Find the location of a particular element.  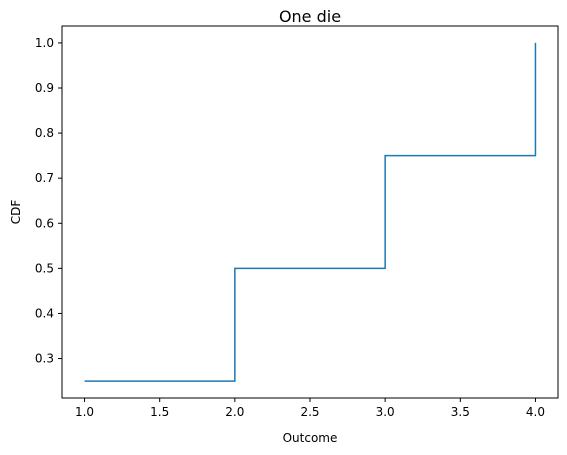

y-tick-label: 0.8 is located at coordinates (44, 133).